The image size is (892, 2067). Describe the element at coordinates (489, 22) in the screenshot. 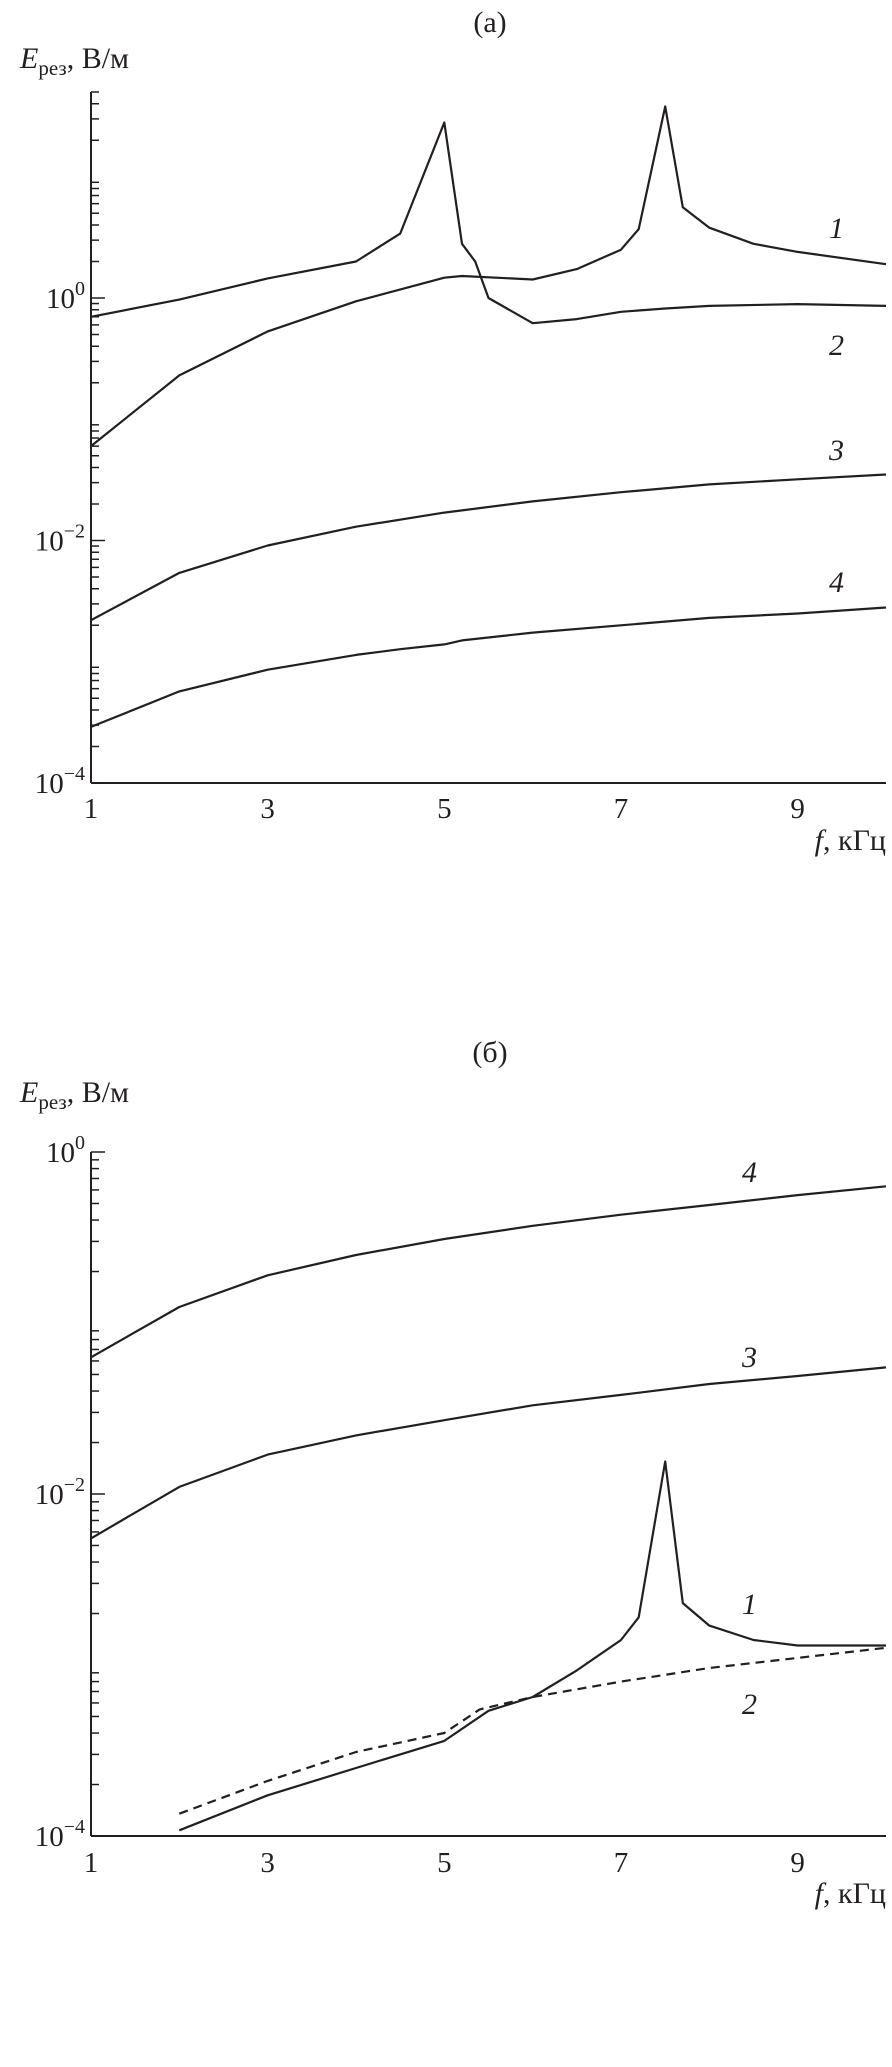

I see `chart-title: (а)` at that location.